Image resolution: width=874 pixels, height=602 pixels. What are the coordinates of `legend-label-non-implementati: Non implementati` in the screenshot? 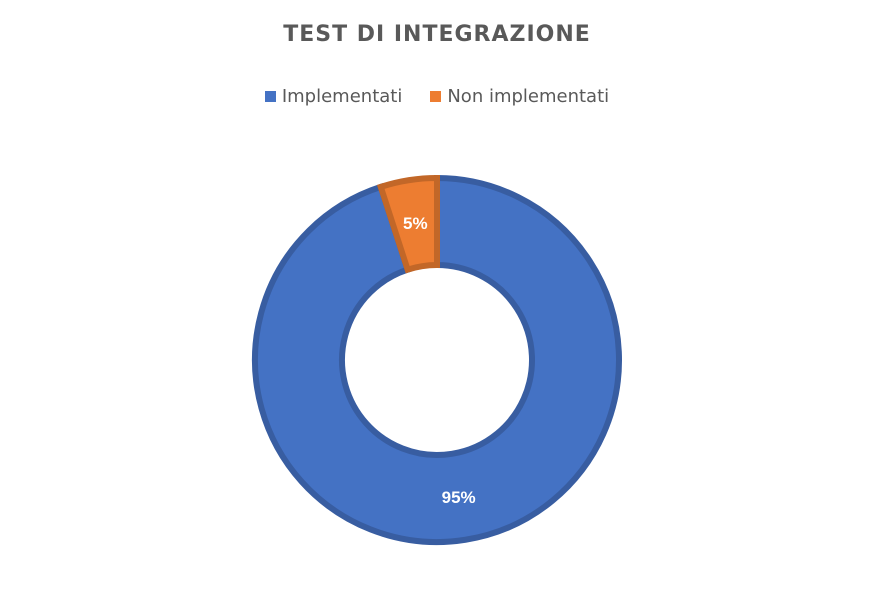 It's located at (528, 96).